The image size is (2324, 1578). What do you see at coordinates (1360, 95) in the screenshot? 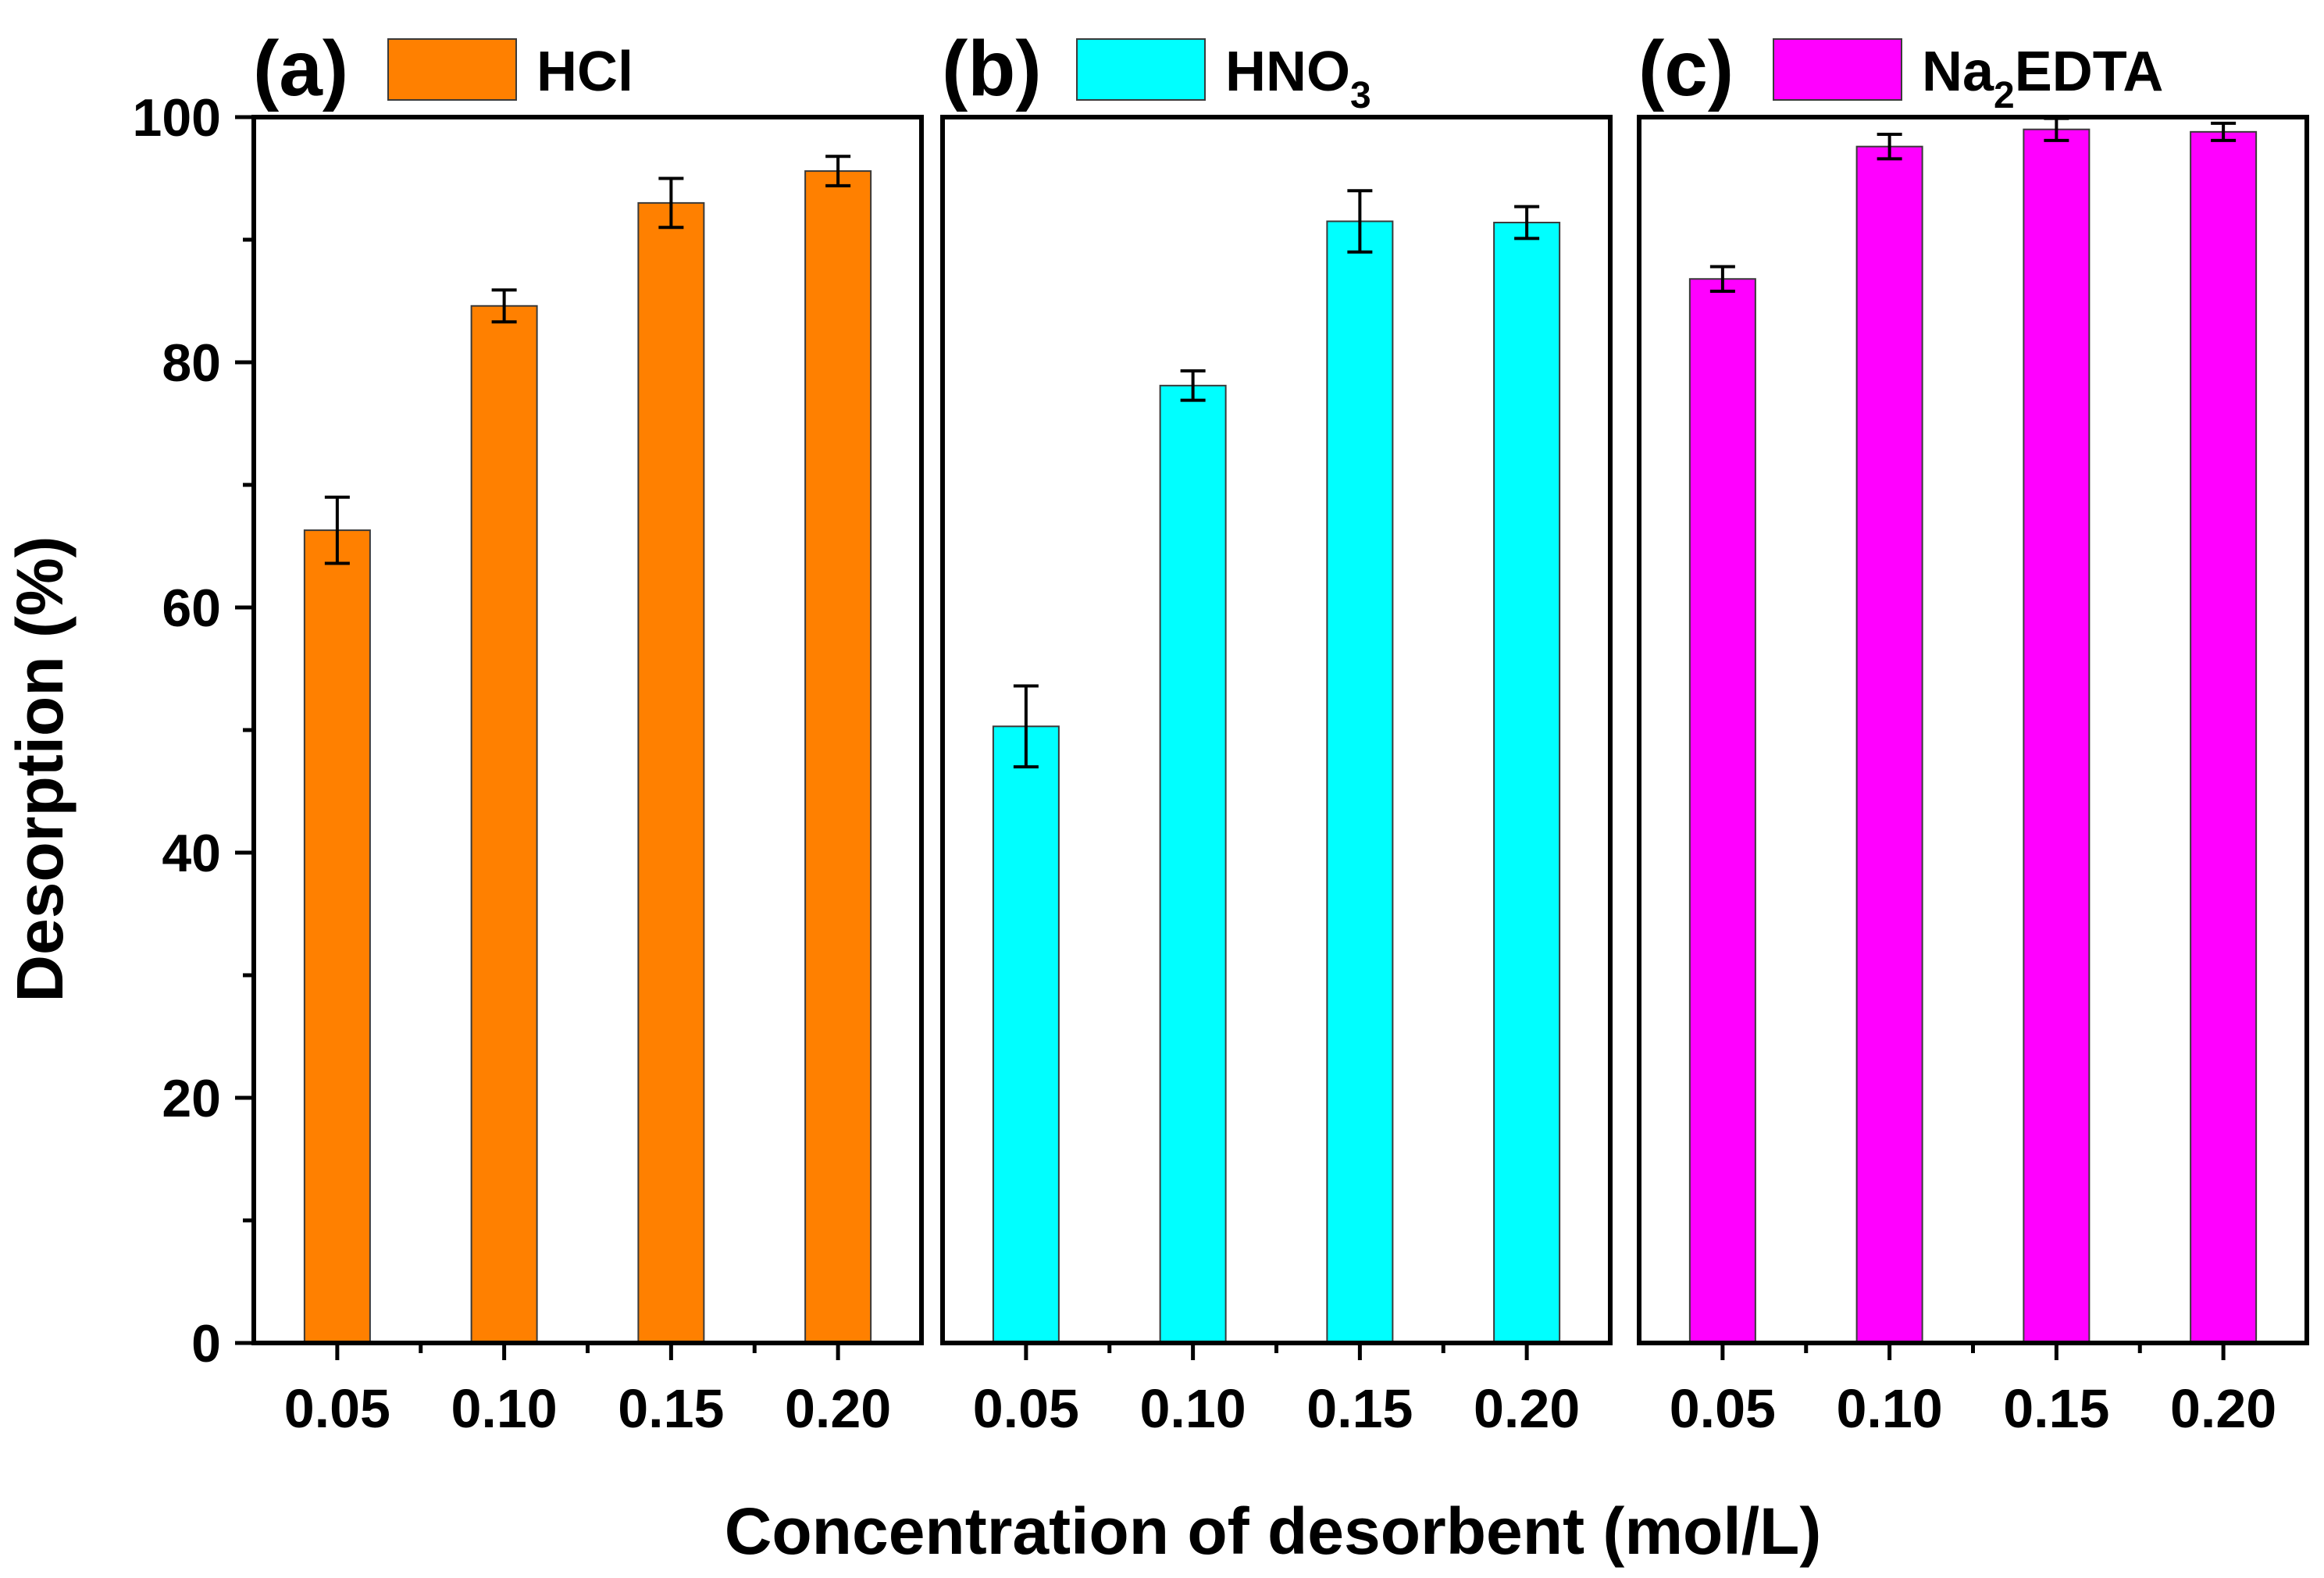
I see `legend-subscript: 3` at bounding box center [1360, 95].